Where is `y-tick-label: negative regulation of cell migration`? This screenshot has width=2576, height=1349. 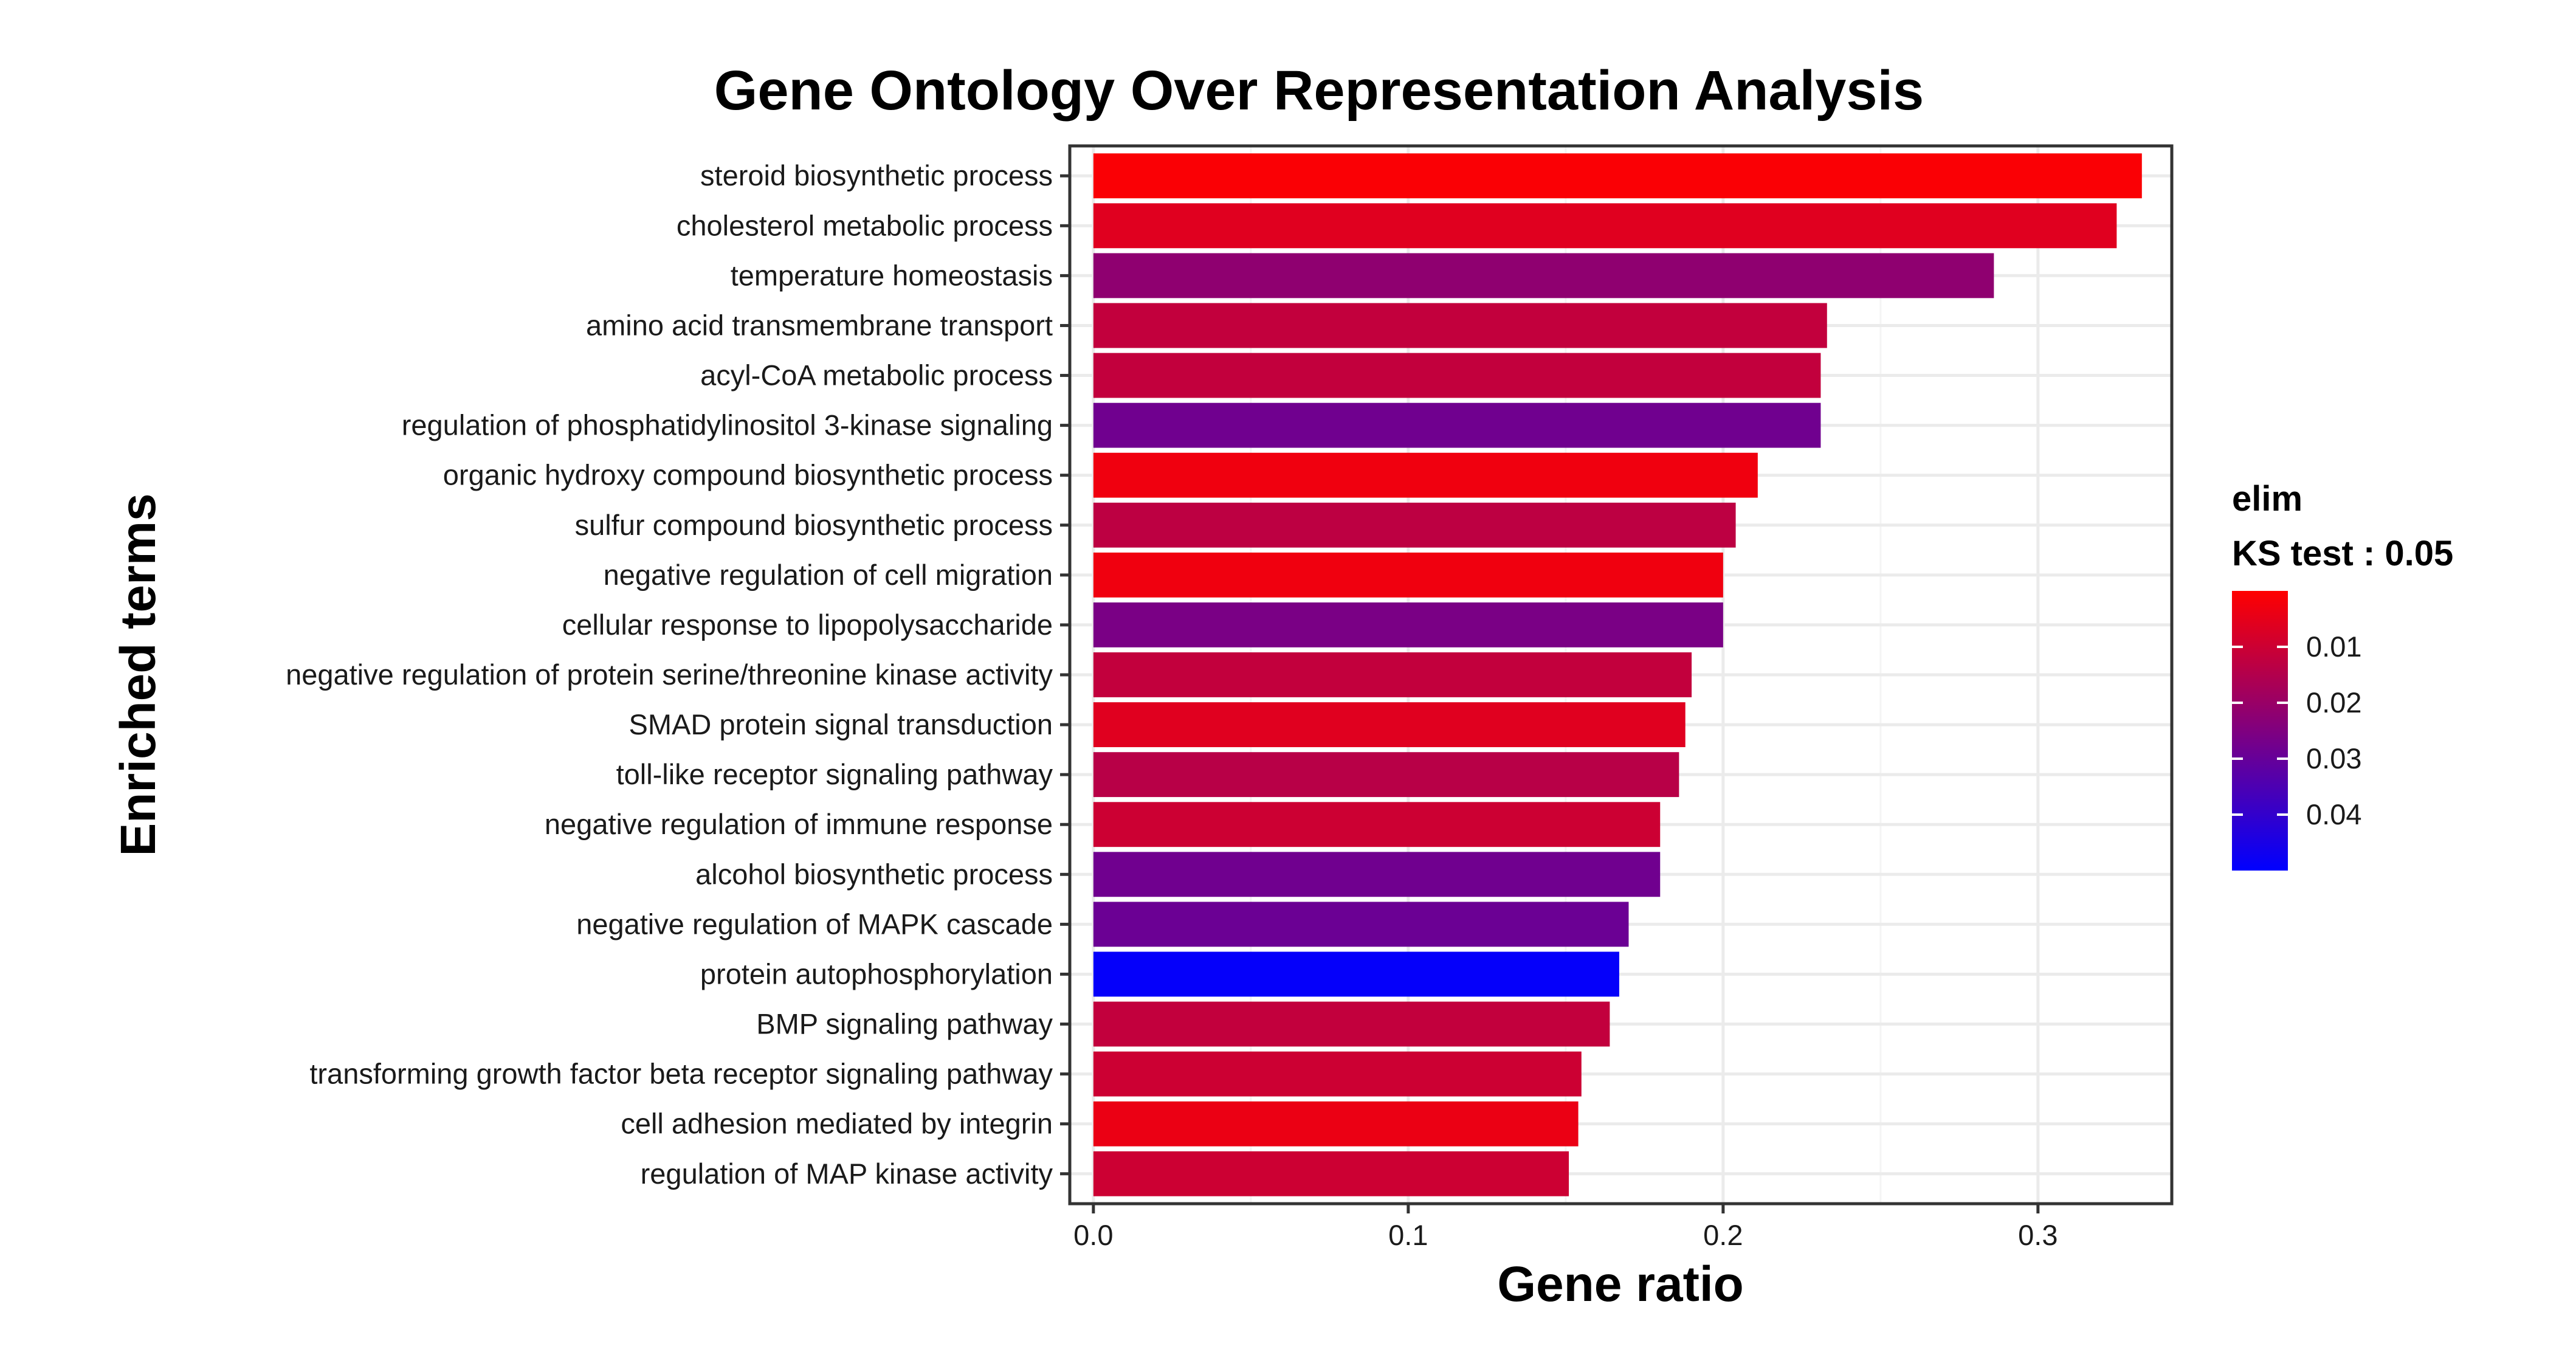 y-tick-label: negative regulation of cell migration is located at coordinates (829, 575).